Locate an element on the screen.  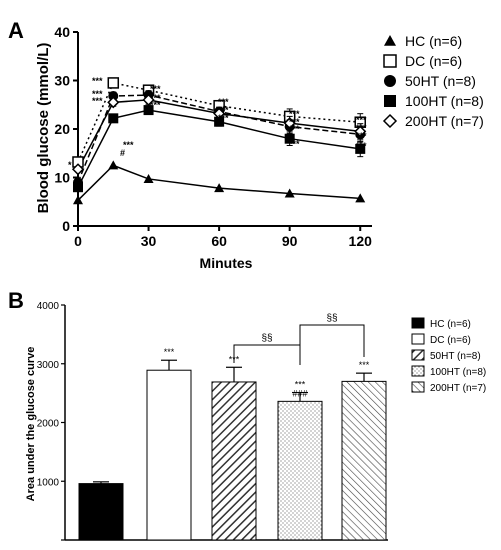
panel-a-legend-label: HC (n=6) is located at coordinates (433, 41).